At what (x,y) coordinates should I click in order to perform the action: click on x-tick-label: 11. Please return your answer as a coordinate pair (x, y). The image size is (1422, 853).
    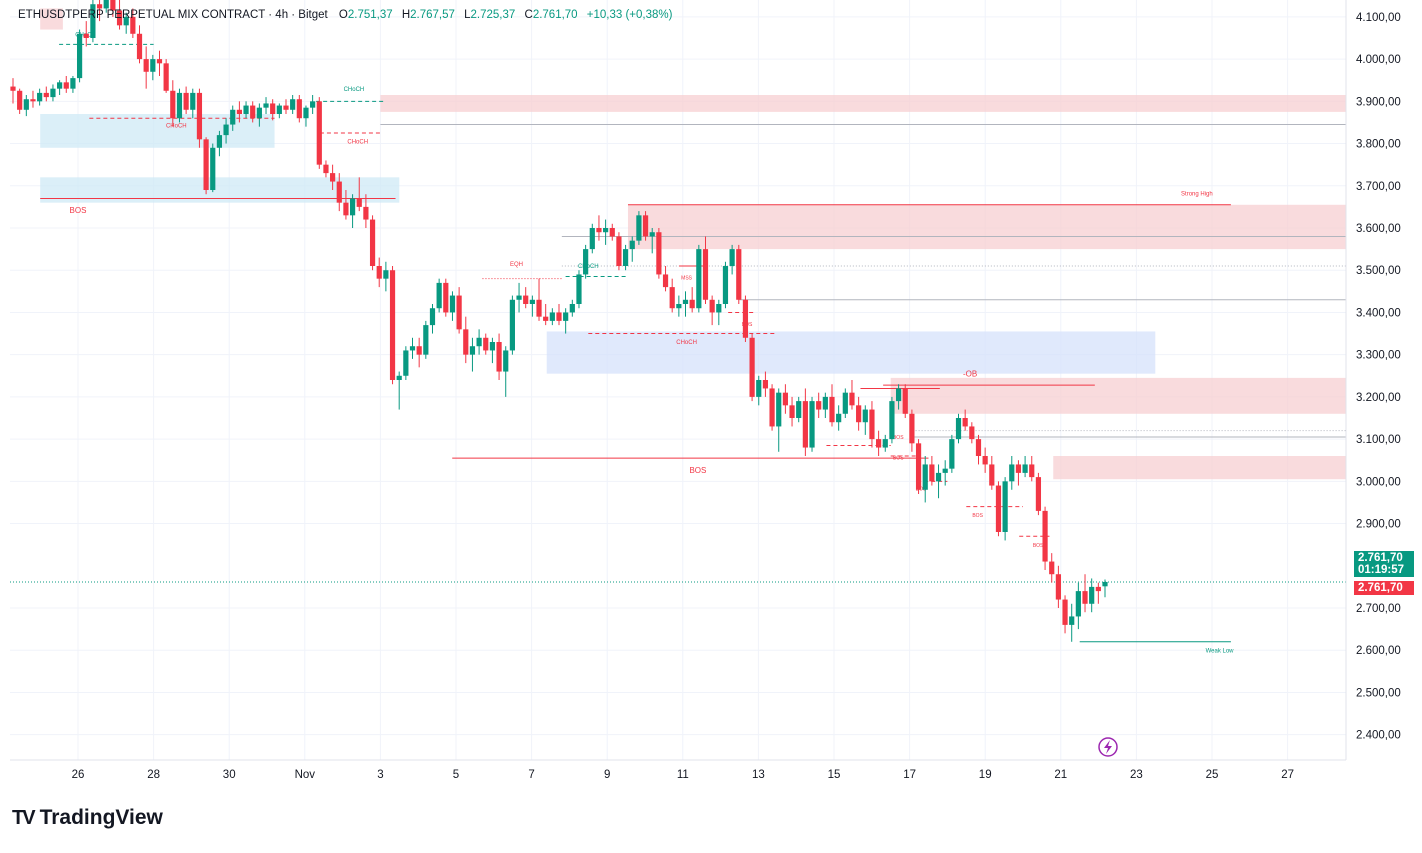
    Looking at the image, I should click on (683, 775).